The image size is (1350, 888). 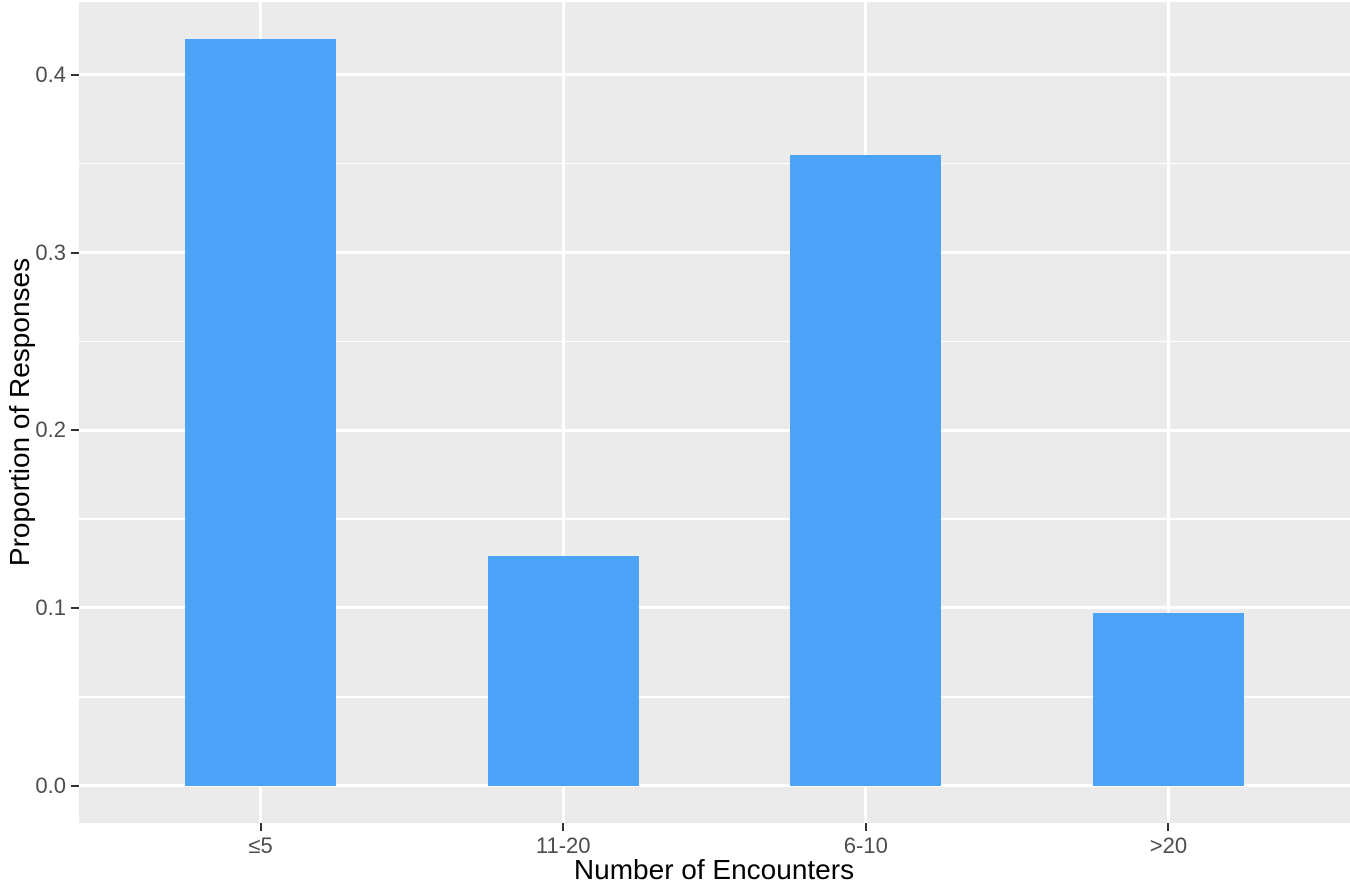 What do you see at coordinates (1168, 845) in the screenshot?
I see `x-tick-label: >20` at bounding box center [1168, 845].